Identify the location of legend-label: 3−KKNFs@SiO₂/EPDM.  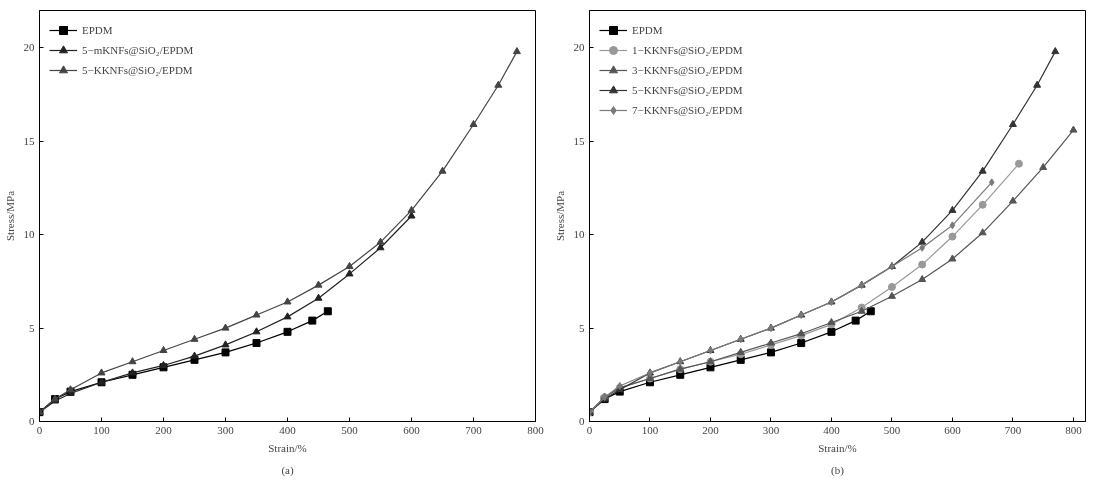
(687, 70).